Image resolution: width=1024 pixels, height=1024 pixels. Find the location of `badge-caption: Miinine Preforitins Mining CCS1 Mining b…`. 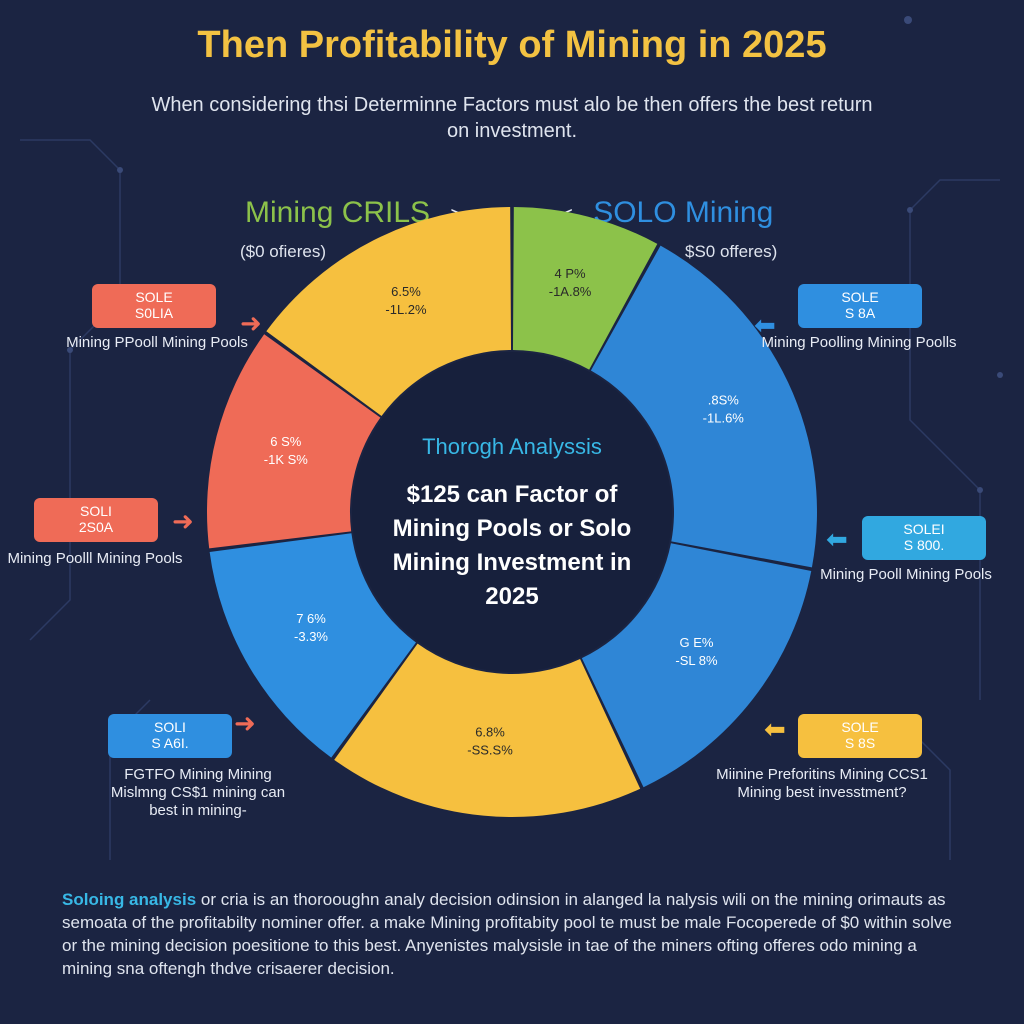

badge-caption: Miinine Preforitins Mining CCS1 Mining b… is located at coordinates (822, 783).